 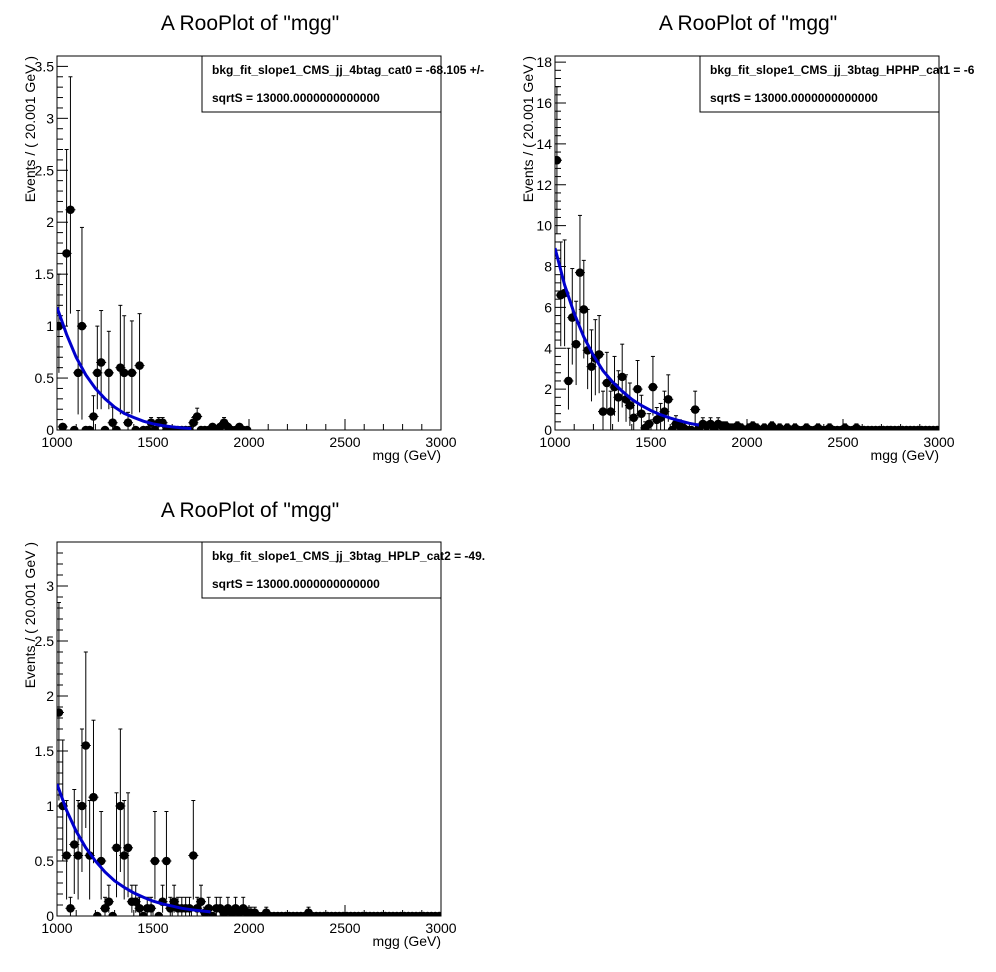 What do you see at coordinates (248, 928) in the screenshot?
I see `x-tick-label: 2000` at bounding box center [248, 928].